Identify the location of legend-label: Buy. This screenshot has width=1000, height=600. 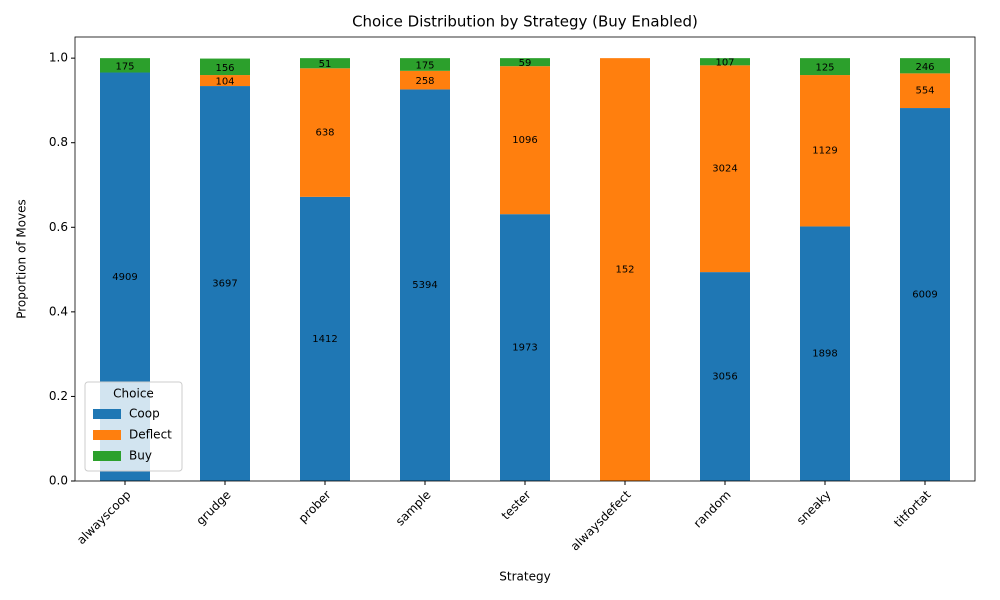
(140, 456).